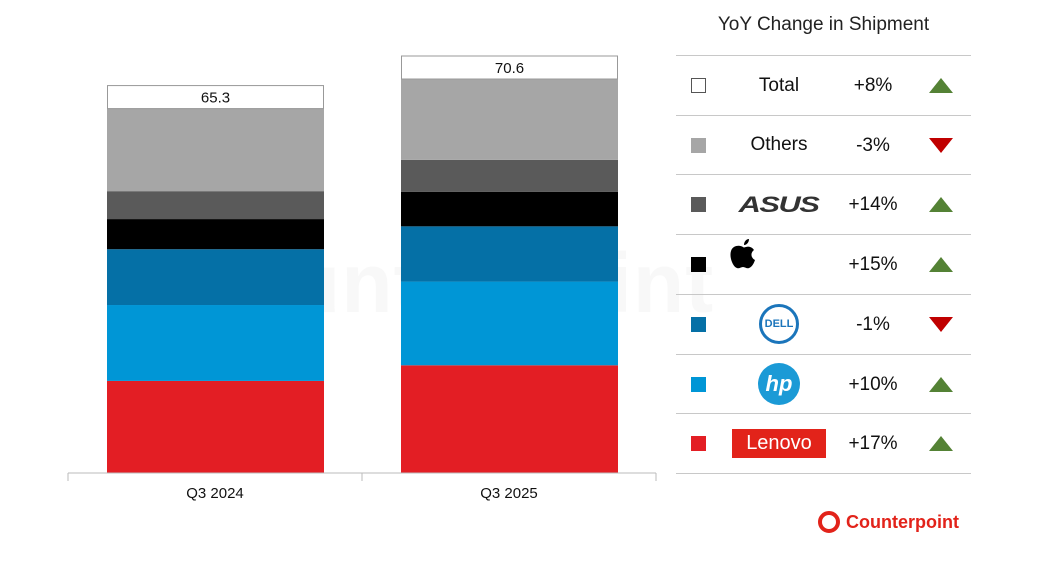  Describe the element at coordinates (873, 145) in the screenshot. I see `yoy-change: -3%` at that location.